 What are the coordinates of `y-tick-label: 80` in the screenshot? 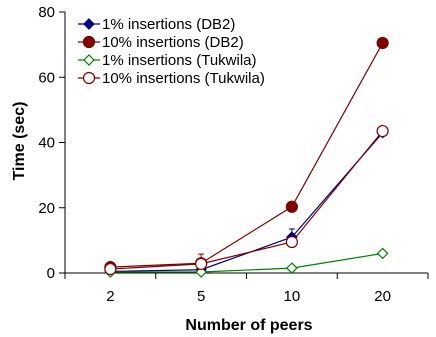 It's located at (46, 12).